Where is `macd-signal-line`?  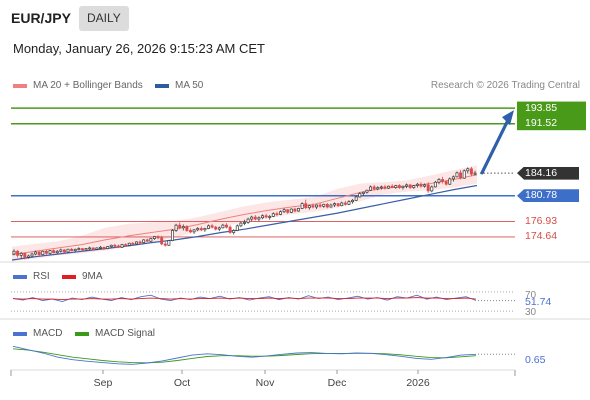
macd-signal-line is located at coordinates (244, 356).